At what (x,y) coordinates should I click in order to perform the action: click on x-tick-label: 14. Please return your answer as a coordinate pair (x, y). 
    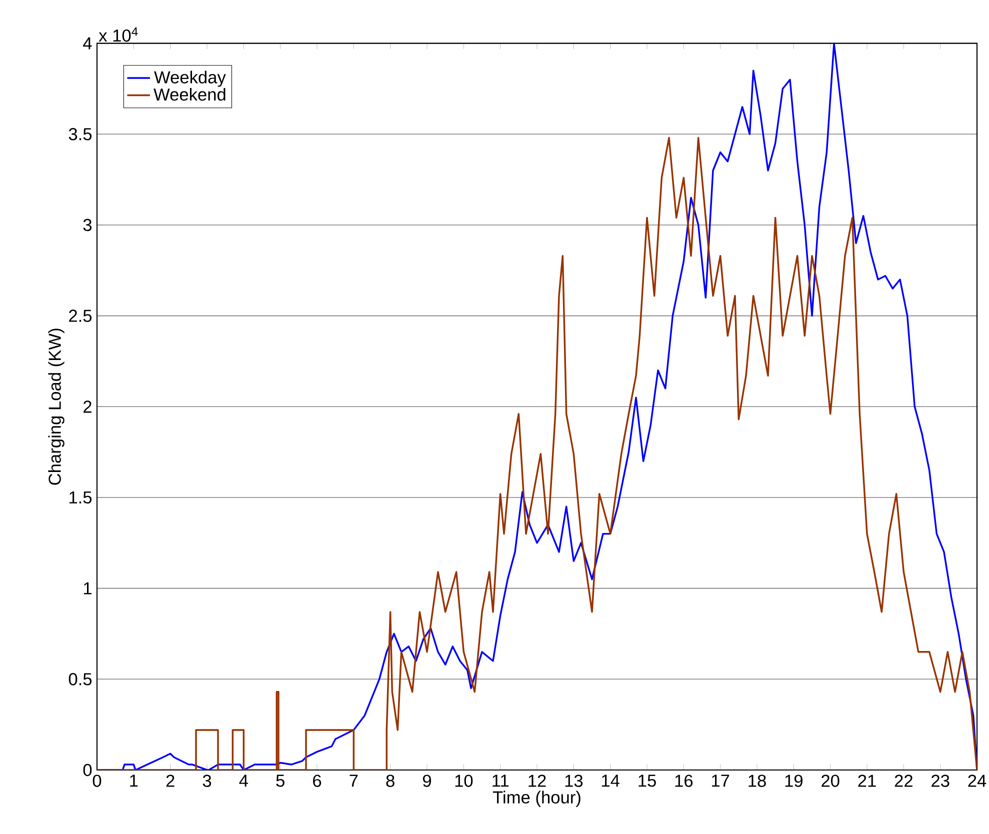
    Looking at the image, I should click on (611, 780).